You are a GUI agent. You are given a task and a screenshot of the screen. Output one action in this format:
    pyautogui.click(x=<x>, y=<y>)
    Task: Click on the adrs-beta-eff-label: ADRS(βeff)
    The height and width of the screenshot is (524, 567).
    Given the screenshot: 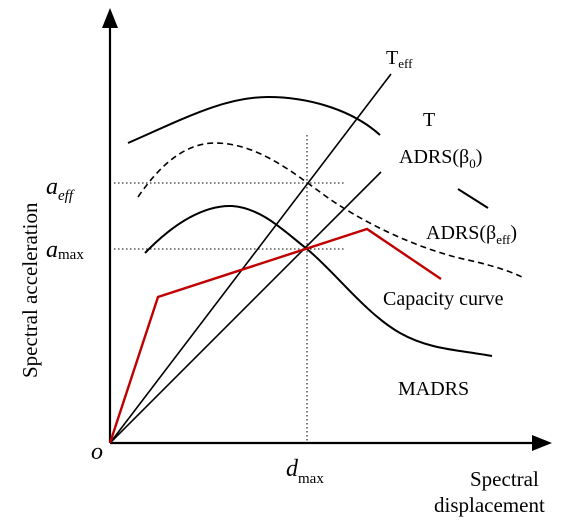 What is the action you would take?
    pyautogui.click(x=471, y=234)
    